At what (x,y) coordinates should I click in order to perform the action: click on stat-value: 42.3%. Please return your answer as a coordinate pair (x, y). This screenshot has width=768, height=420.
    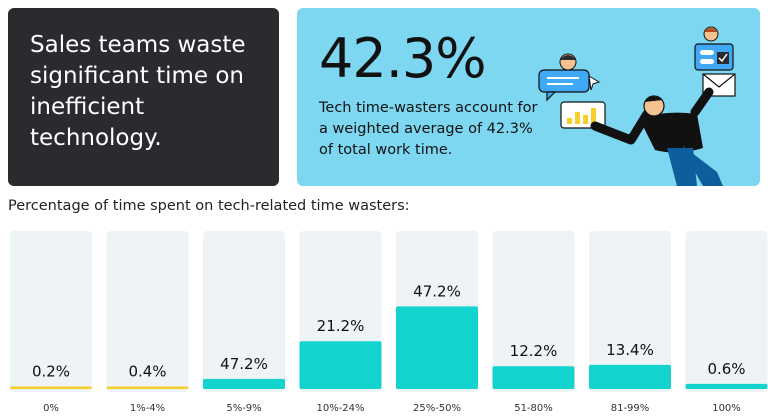
    Looking at the image, I should click on (403, 58).